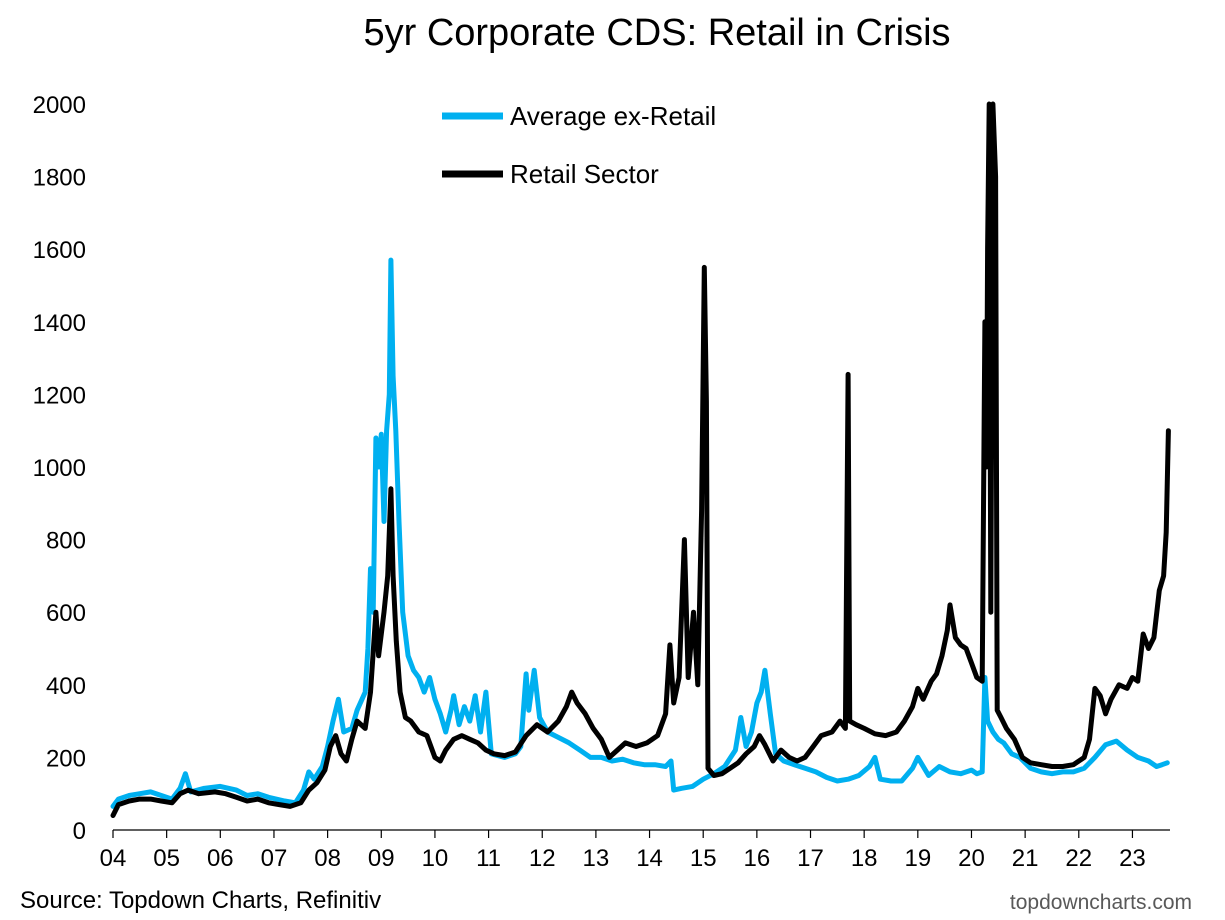 The width and height of the screenshot is (1225, 920). Describe the element at coordinates (864, 858) in the screenshot. I see `x-tick-label: 18` at that location.